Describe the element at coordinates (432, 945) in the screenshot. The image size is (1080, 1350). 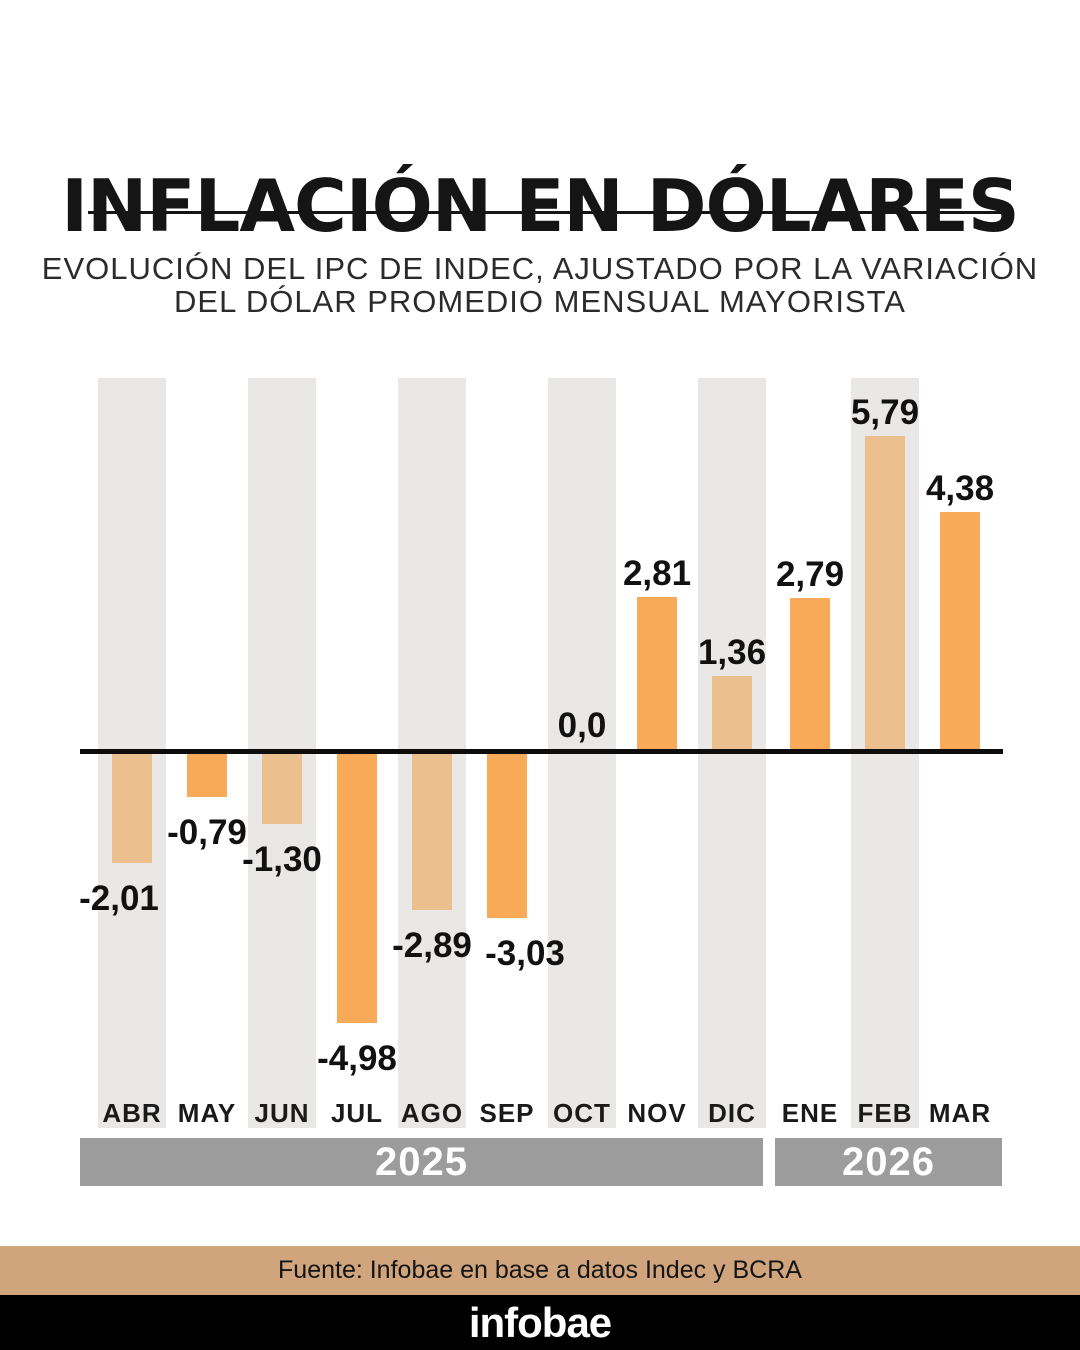
I see `value-label-ago: -2,89` at that location.